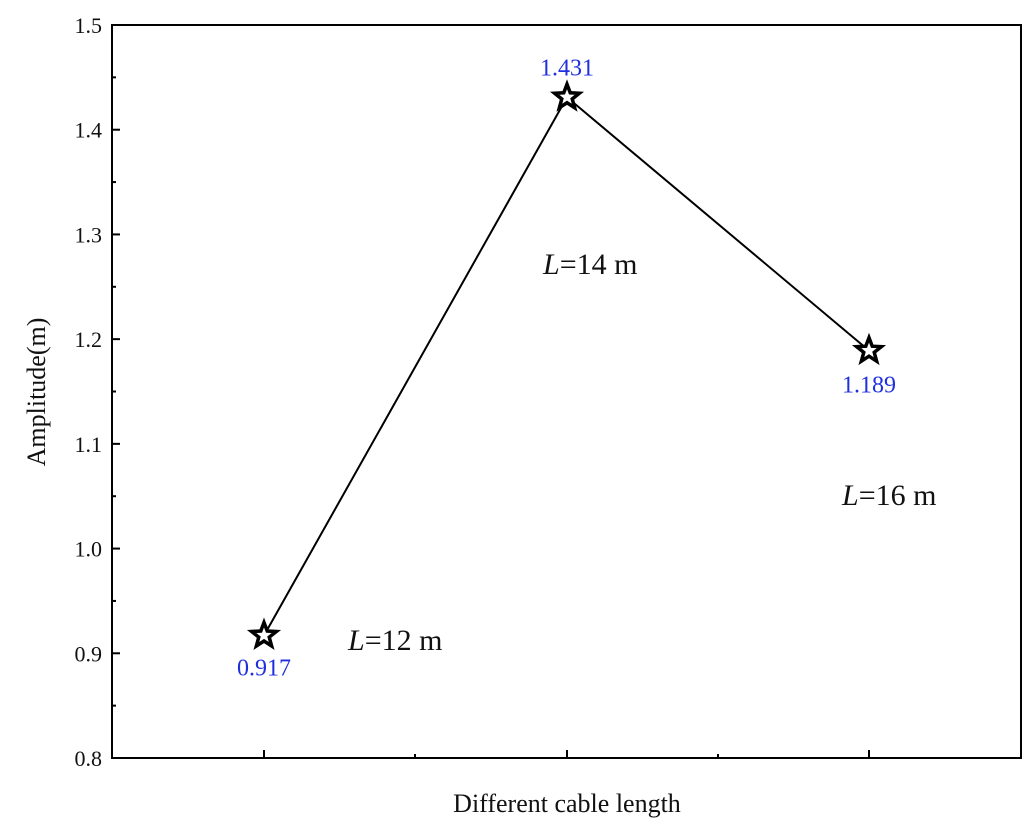 Image resolution: width=1035 pixels, height=834 pixels. What do you see at coordinates (404, 640) in the screenshot?
I see `annotation-value: =12 m` at bounding box center [404, 640].